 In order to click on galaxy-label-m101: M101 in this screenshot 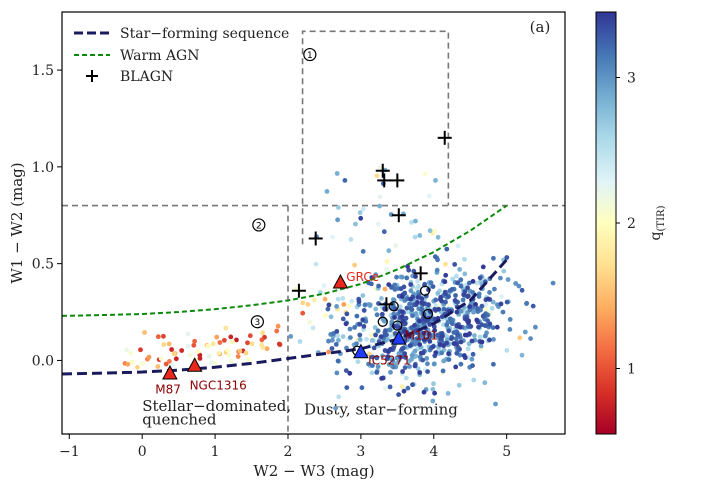, I will do `click(421, 335)`.